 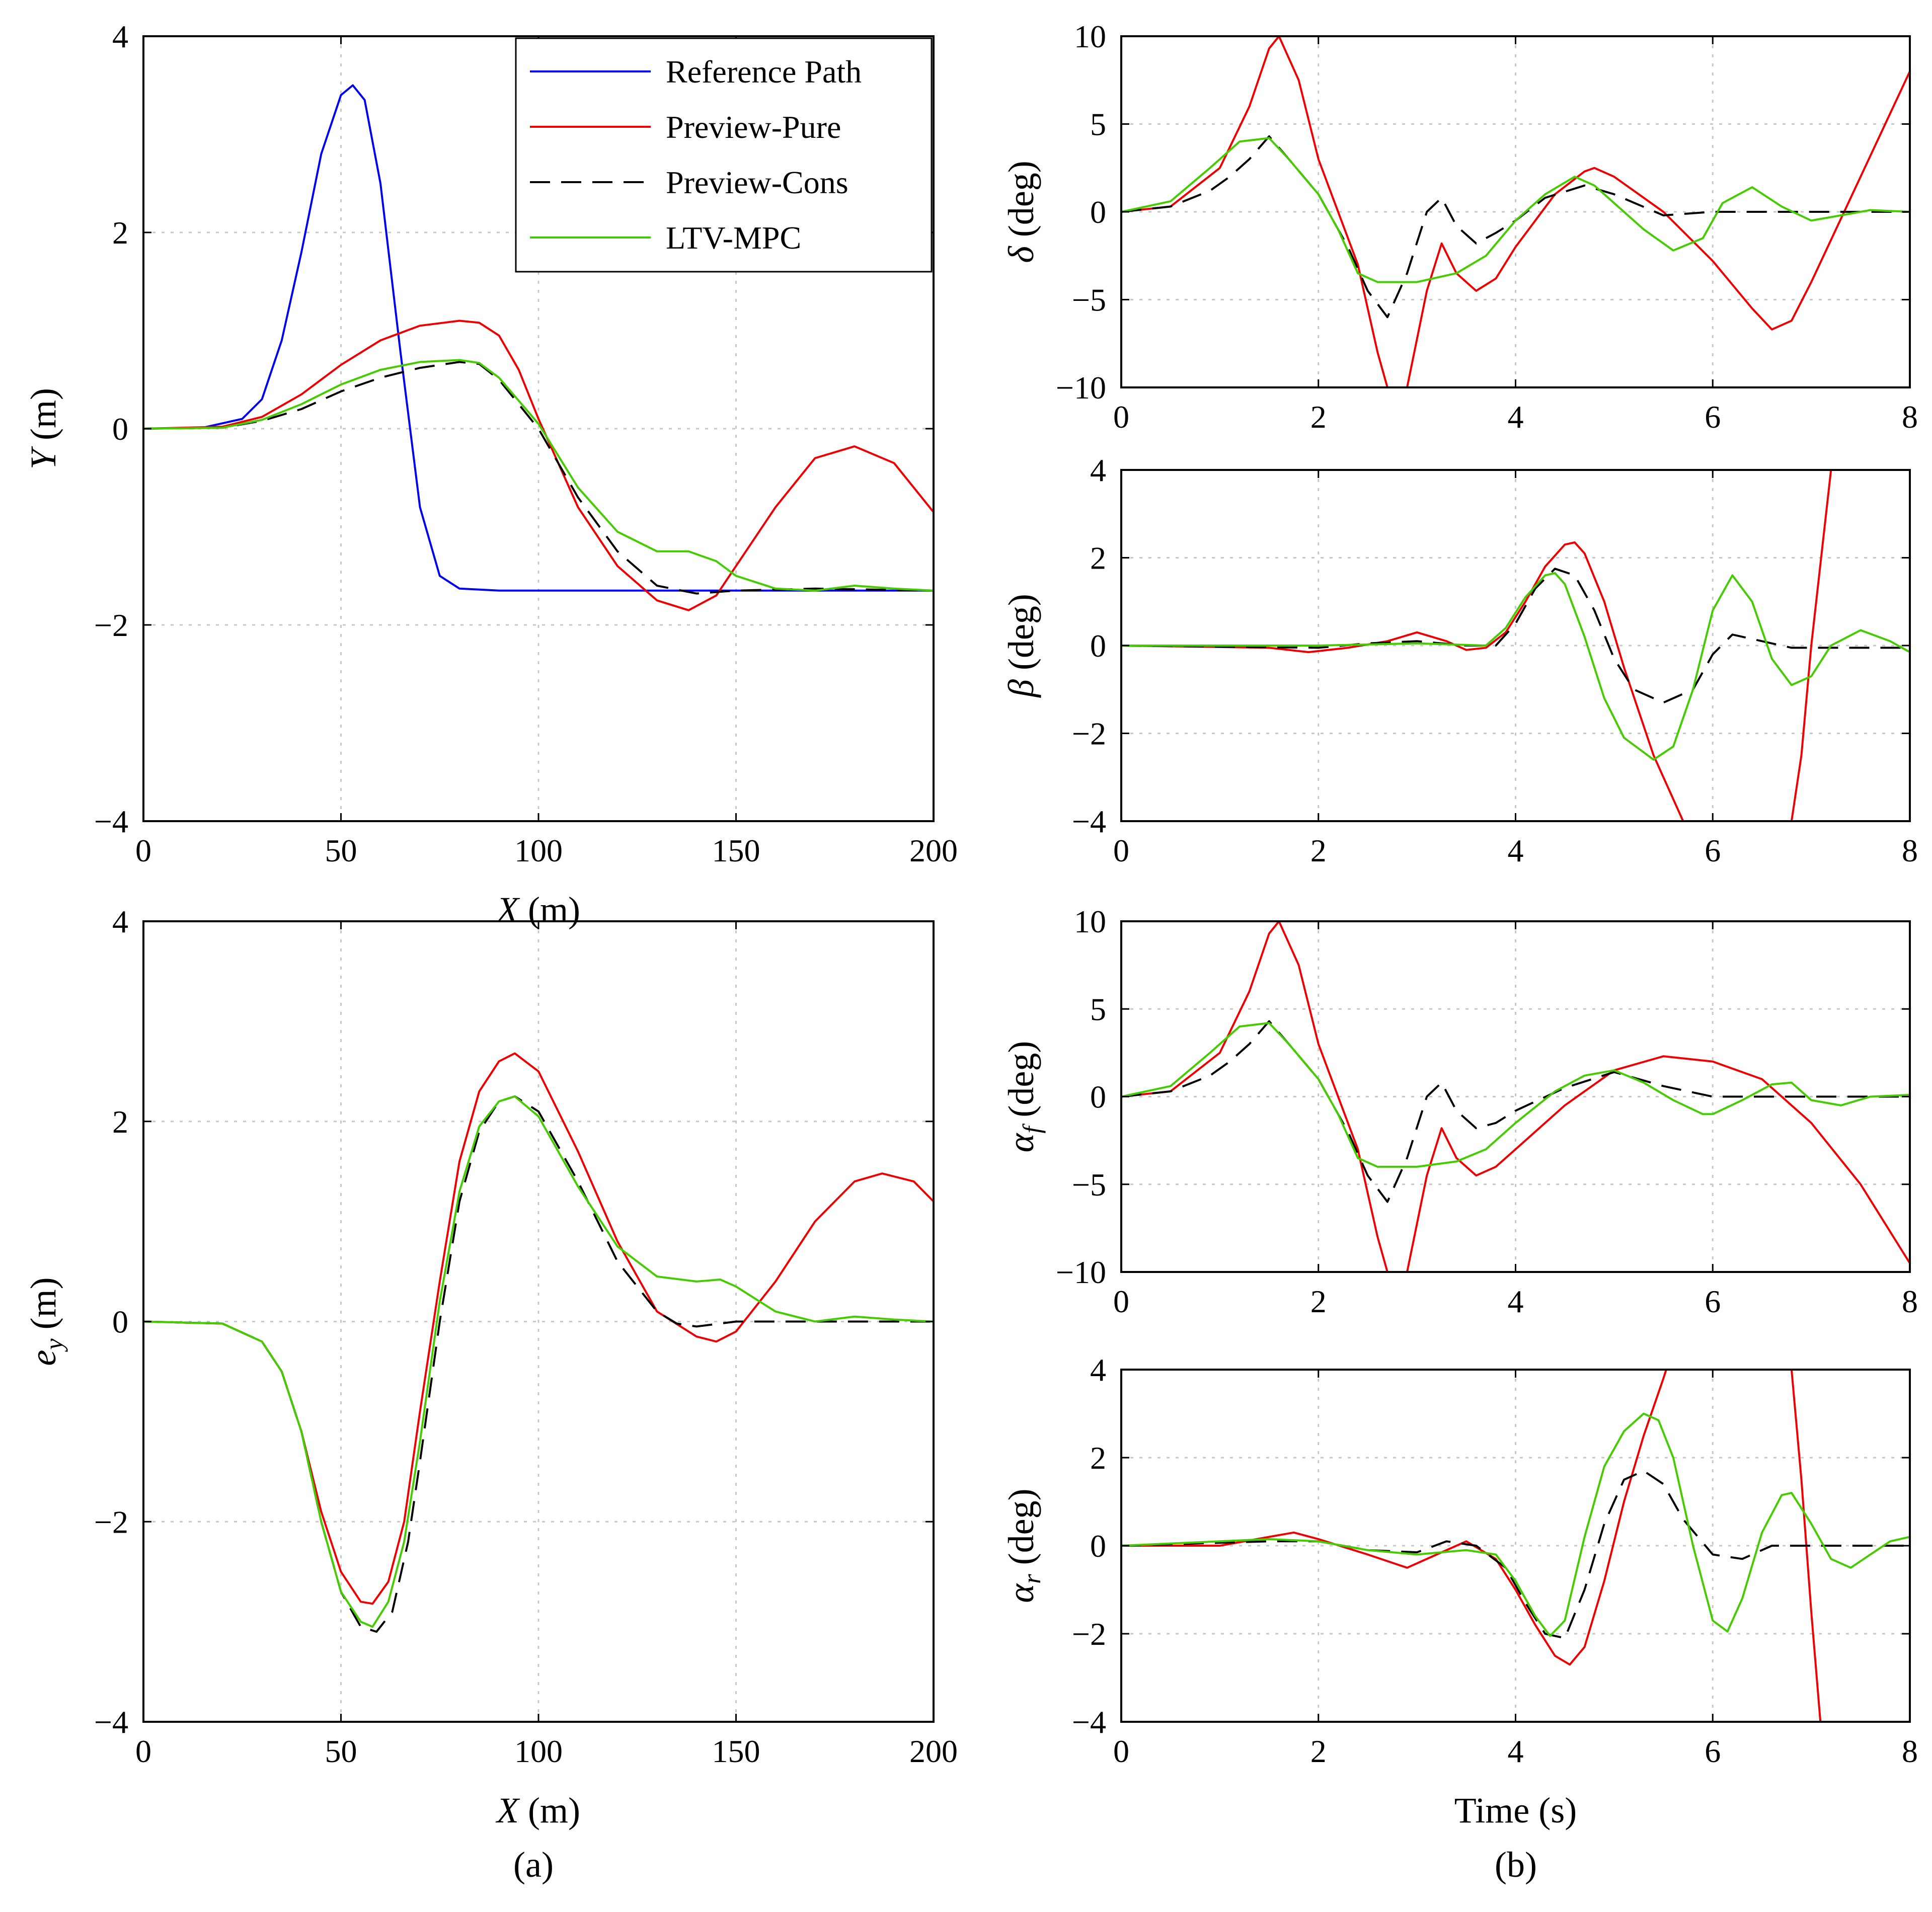 What do you see at coordinates (757, 182) in the screenshot?
I see `legend-label-preview-cons: Preview-Cons` at bounding box center [757, 182].